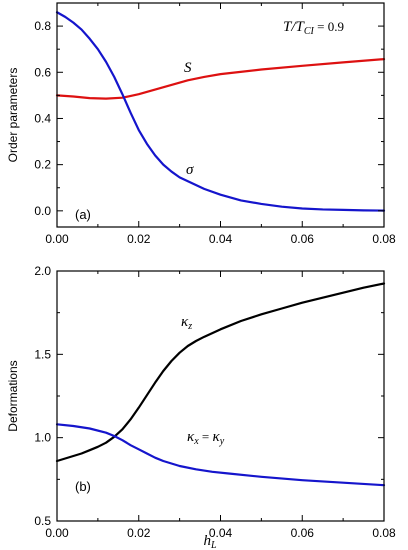 Image resolution: width=408 pixels, height=550 pixels. Describe the element at coordinates (42, 354) in the screenshot. I see `panel-b-y-tick-label-2: 1.5` at that location.